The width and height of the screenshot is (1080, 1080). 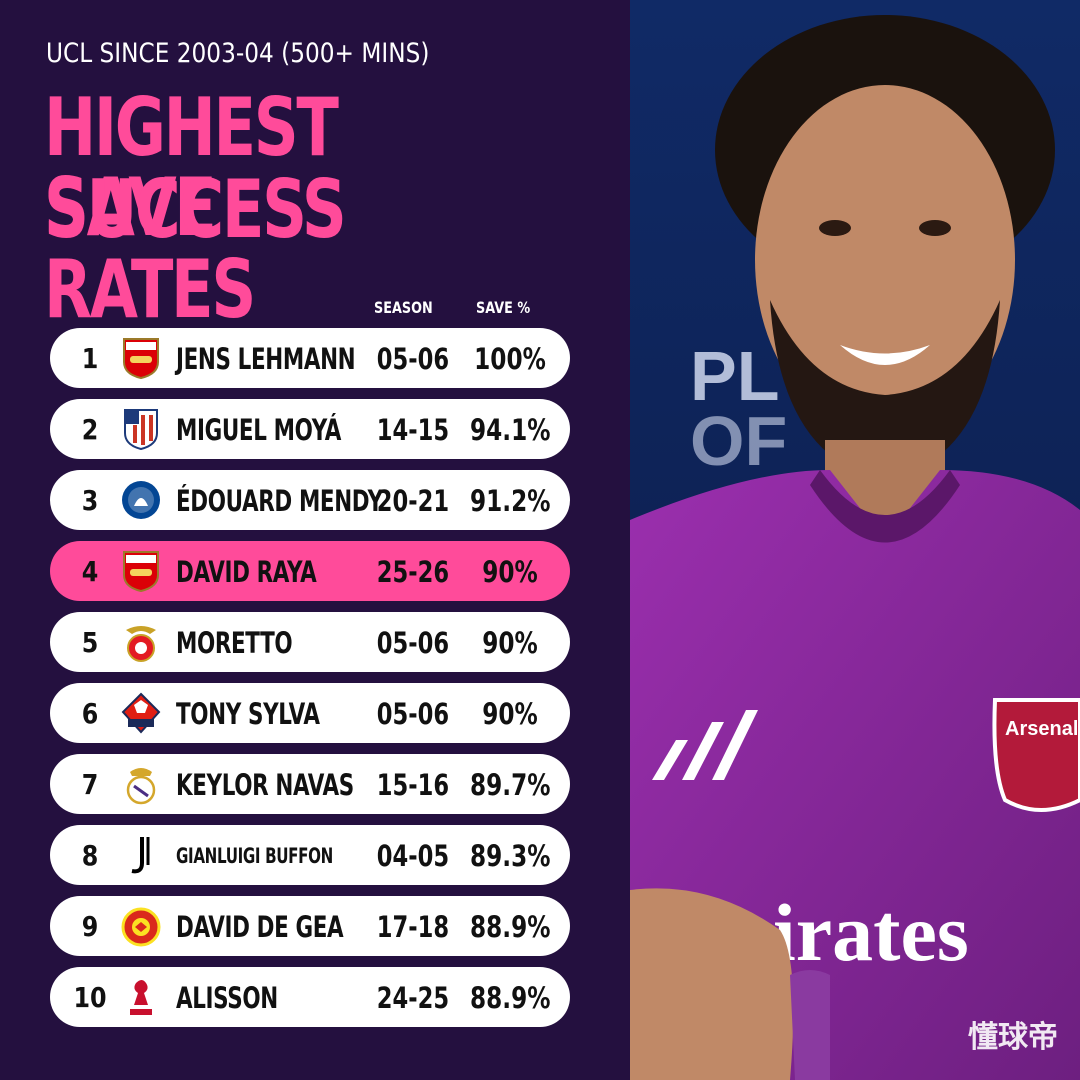 I want to click on juventus-crest-icon, so click(x=140, y=855).